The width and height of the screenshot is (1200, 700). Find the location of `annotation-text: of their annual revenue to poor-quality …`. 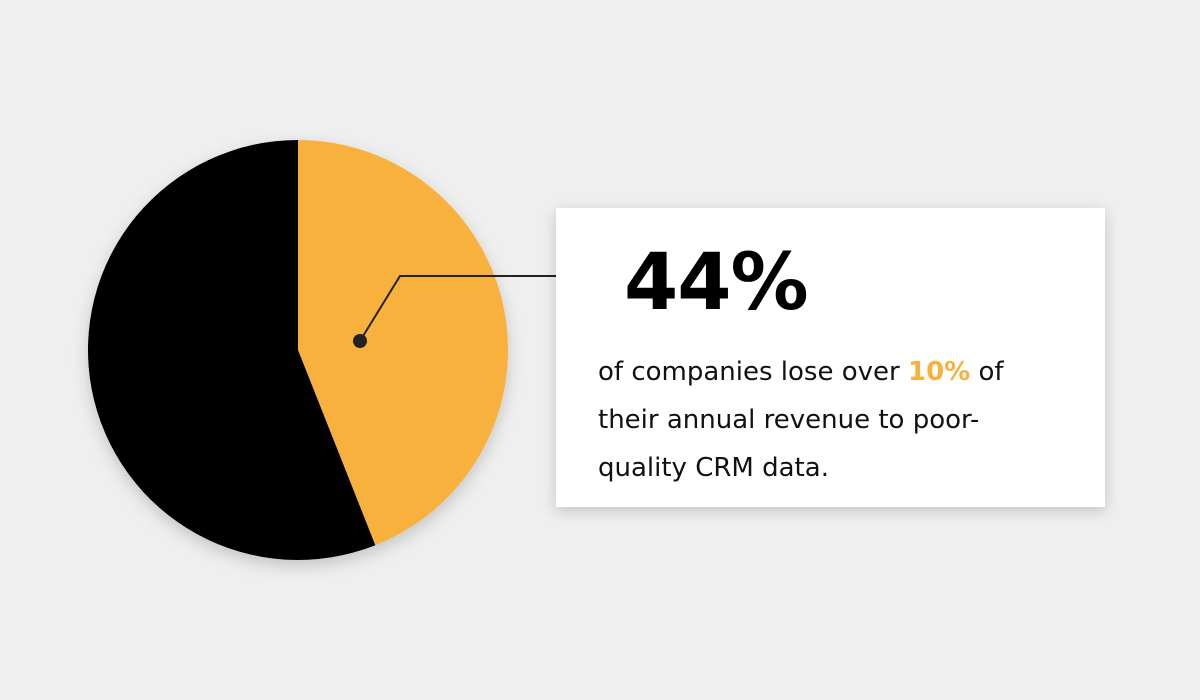

annotation-text: of their annual revenue to poor-quality … is located at coordinates (801, 420).